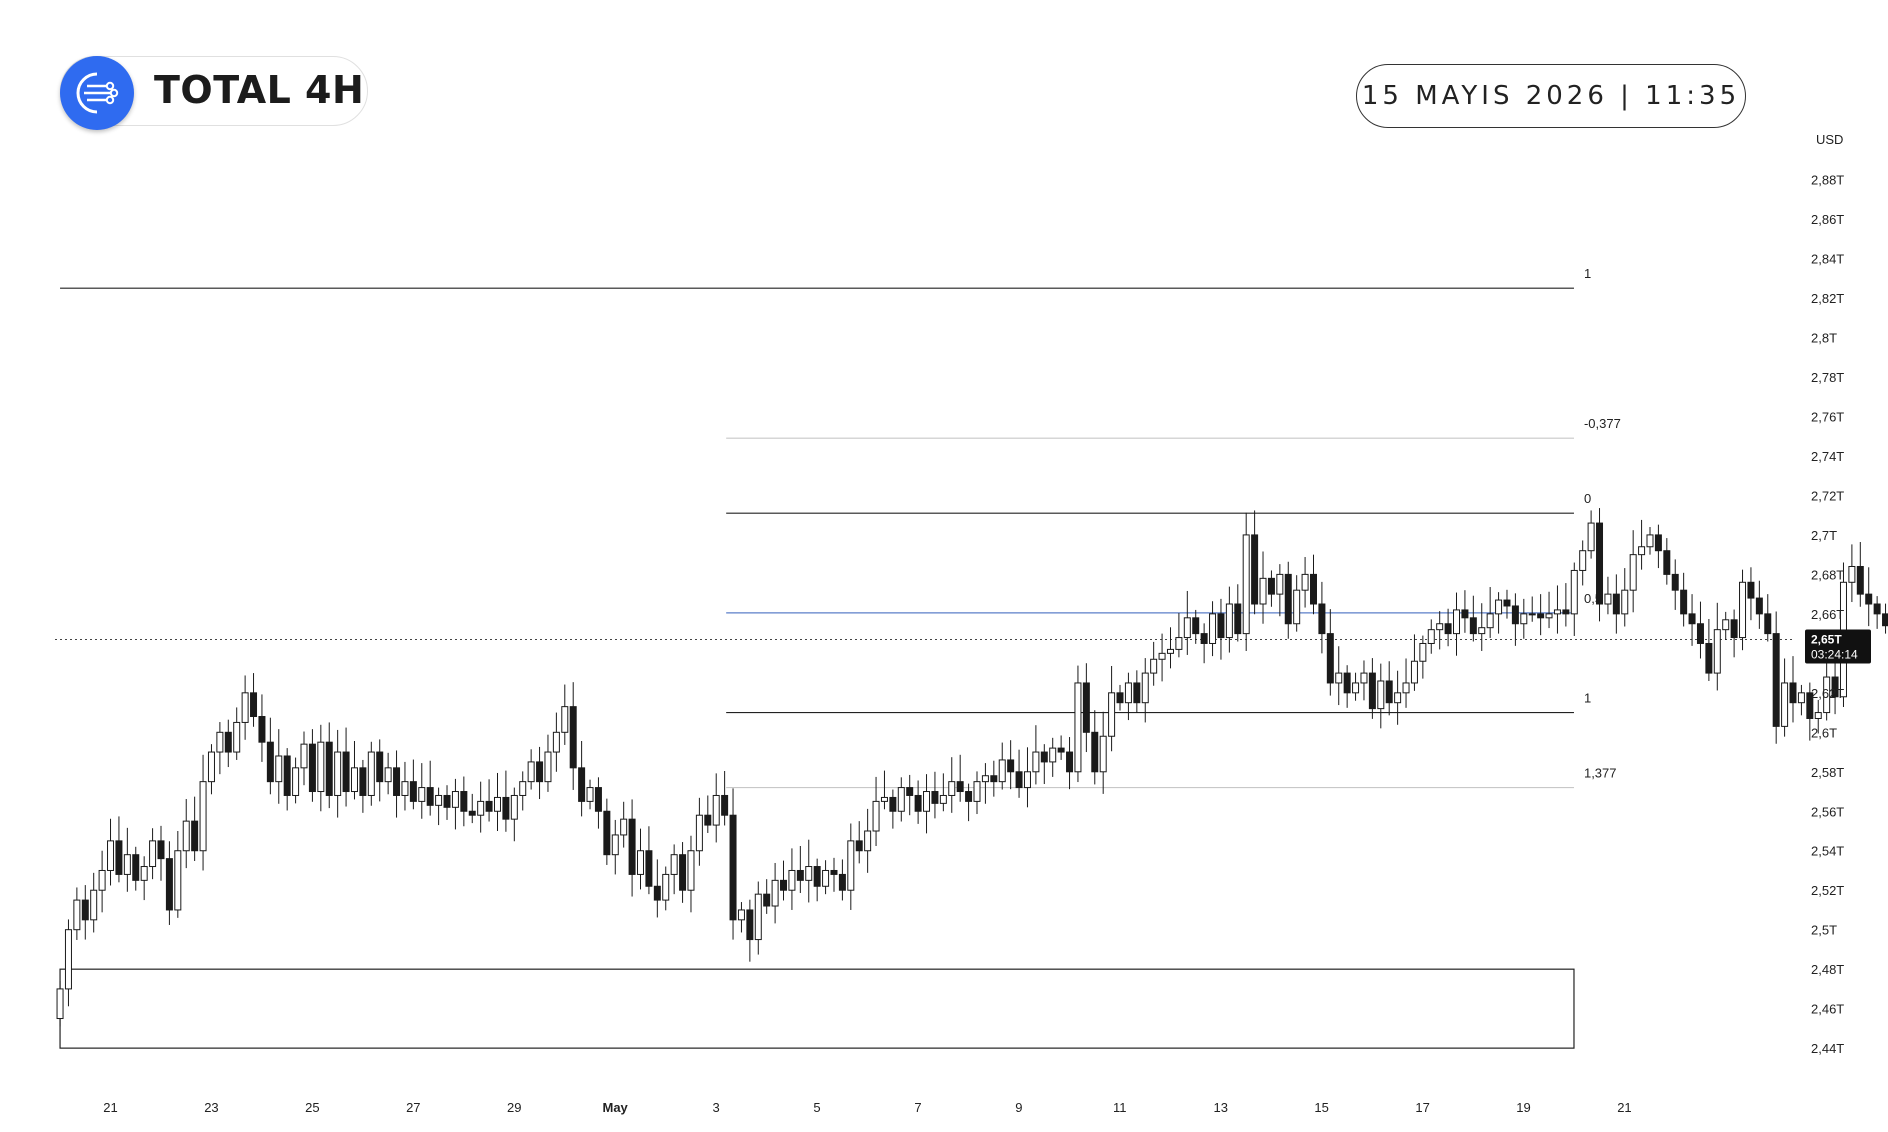 The image size is (1888, 1132). What do you see at coordinates (1600, 773) in the screenshot?
I see `fib-level-label: 1,377` at bounding box center [1600, 773].